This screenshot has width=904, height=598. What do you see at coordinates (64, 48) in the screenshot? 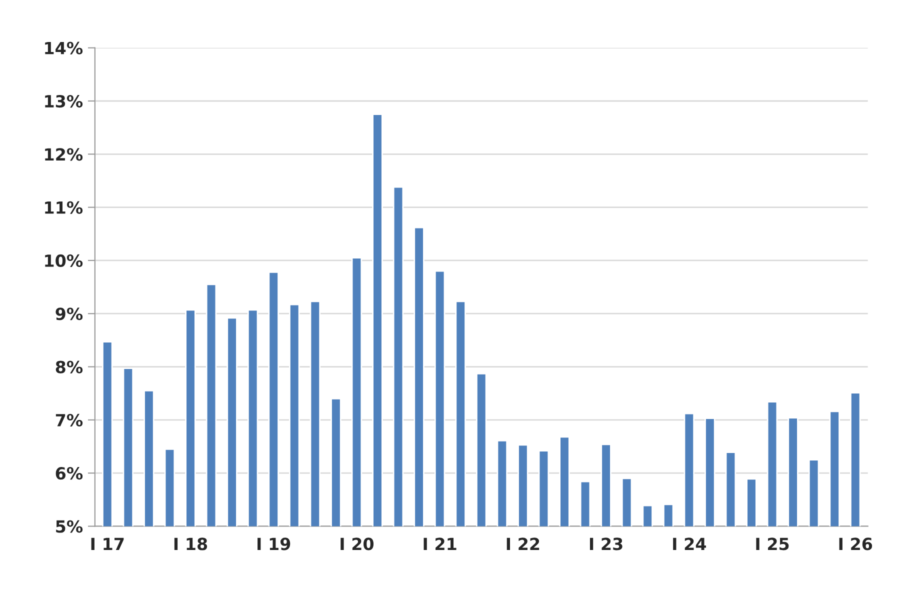
I see `y-tick-label: 14%` at bounding box center [64, 48].